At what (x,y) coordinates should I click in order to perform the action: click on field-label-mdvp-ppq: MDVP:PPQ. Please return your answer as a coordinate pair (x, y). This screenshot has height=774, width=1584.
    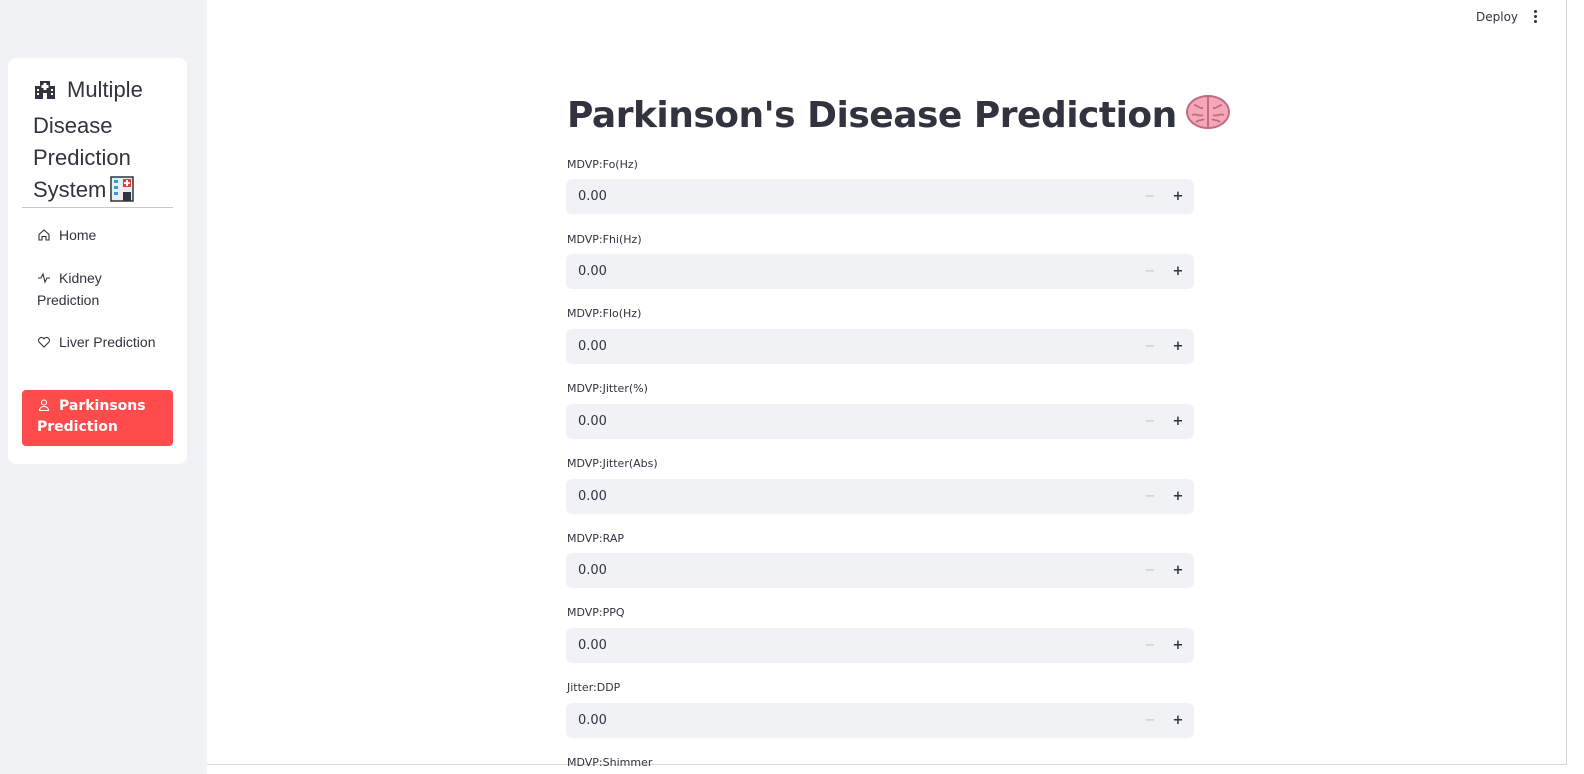
    Looking at the image, I should click on (596, 612).